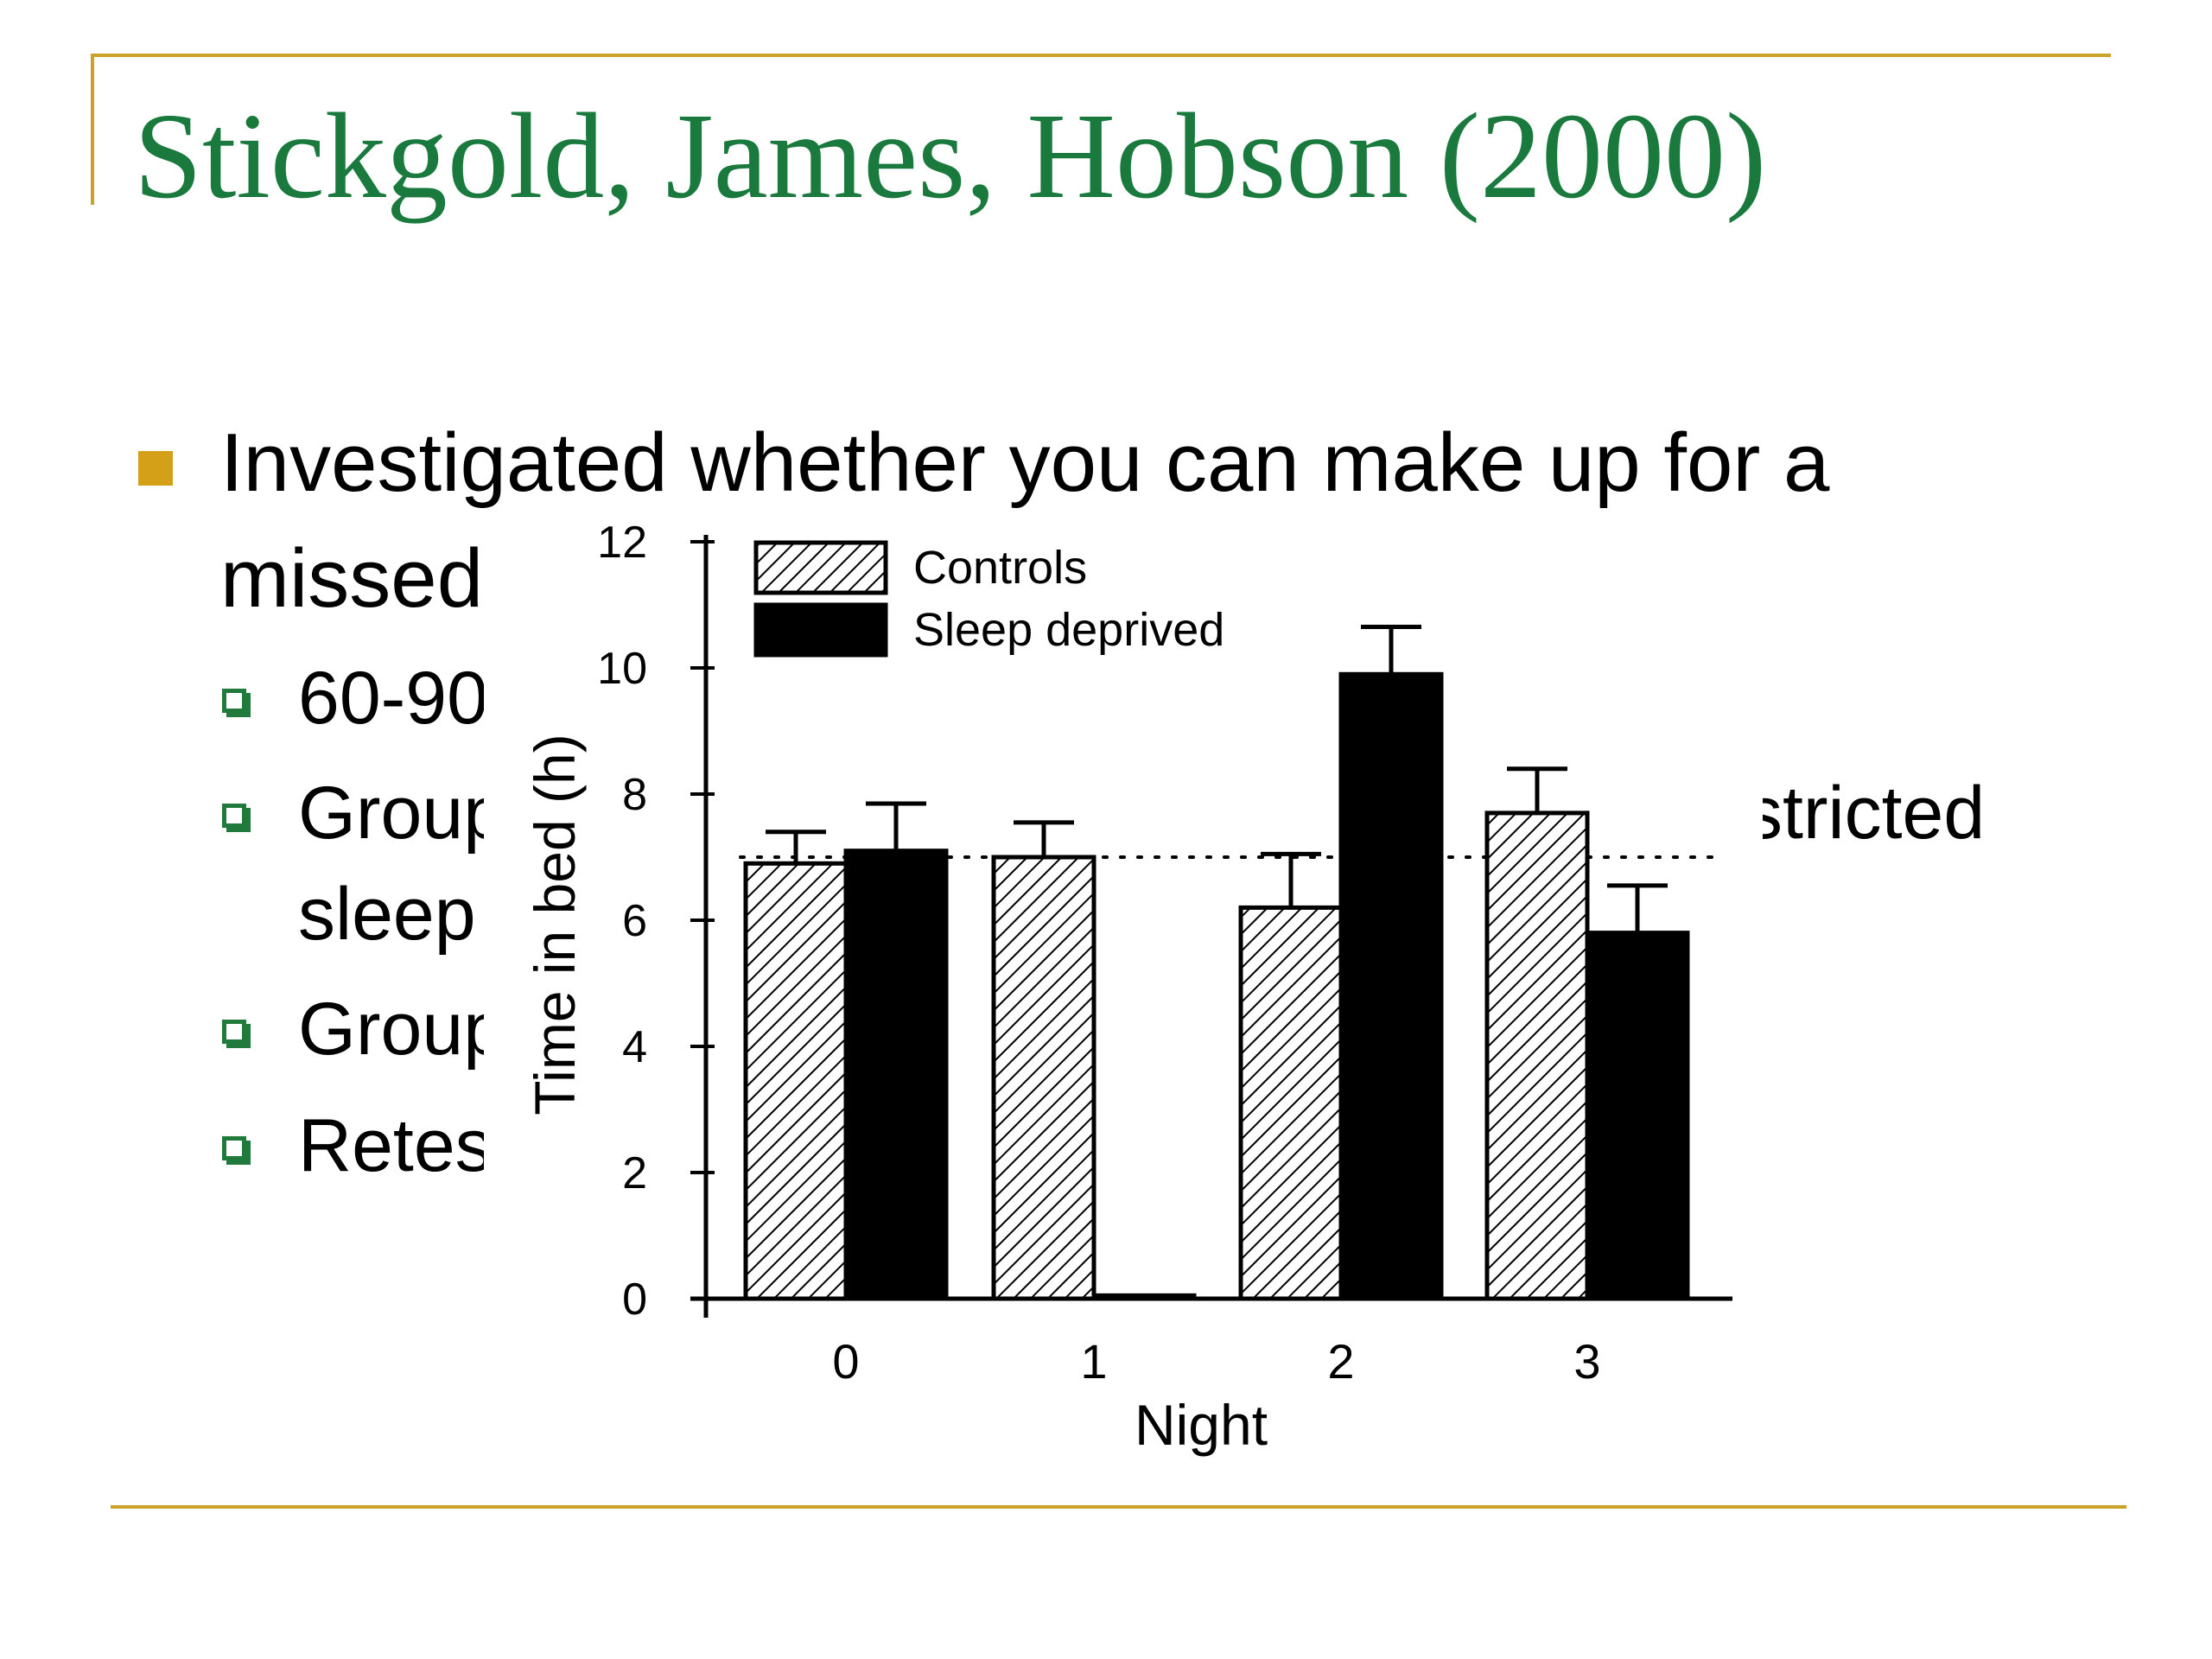 The width and height of the screenshot is (2212, 1659). What do you see at coordinates (401, 1029) in the screenshot?
I see `sub-bullet-text-3: Group` at bounding box center [401, 1029].